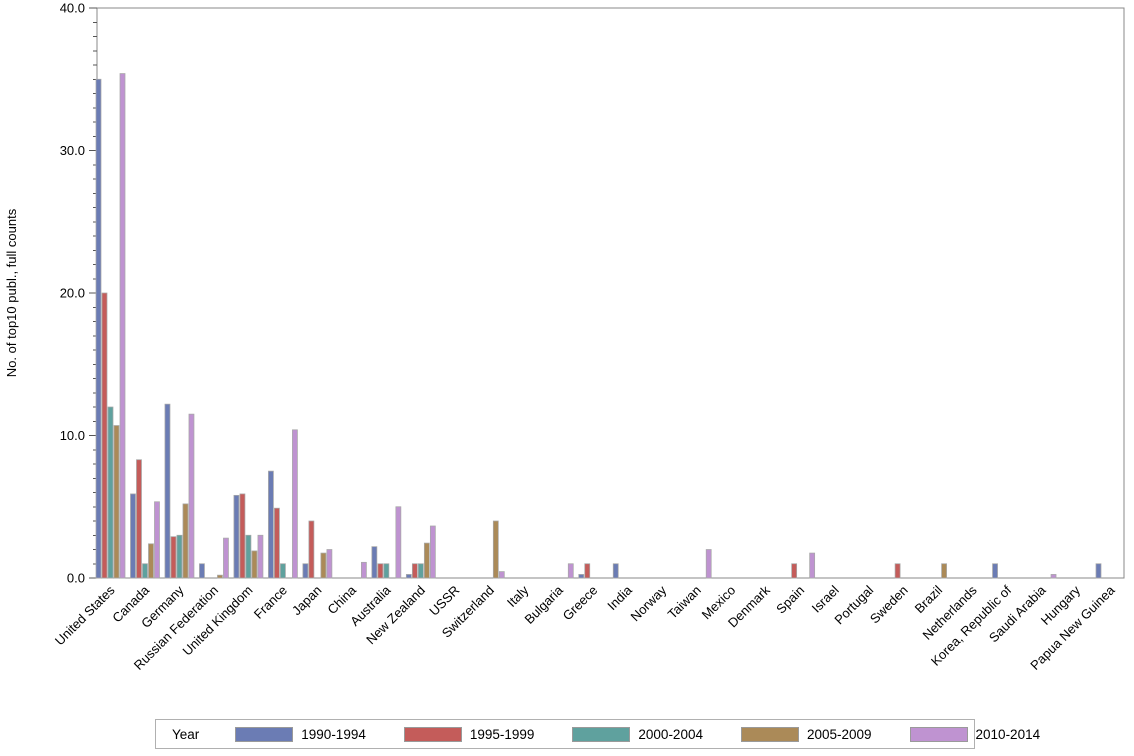 Image resolution: width=1134 pixels, height=756 pixels. Describe the element at coordinates (270, 602) in the screenshot. I see `x-tick-label: France` at that location.